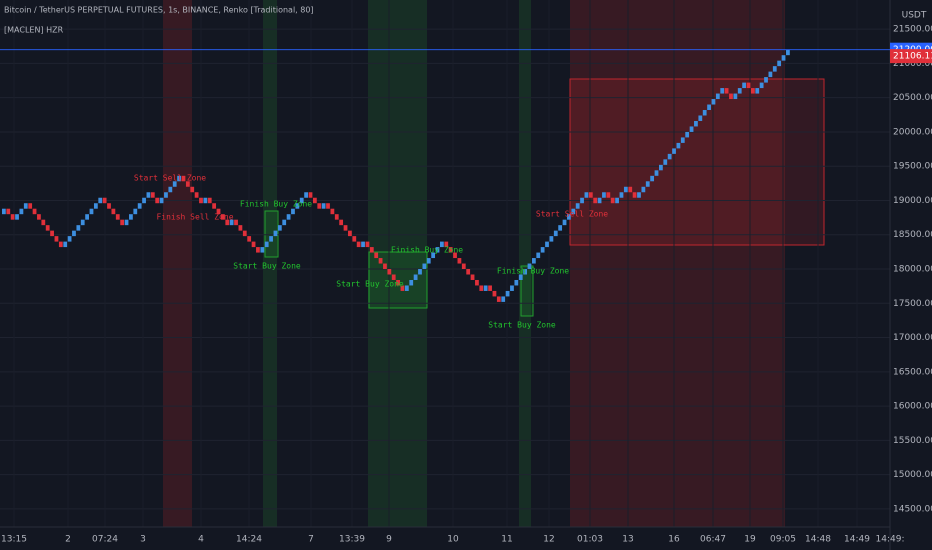 This screenshot has height=550, width=932. Describe the element at coordinates (533, 271) in the screenshot. I see `annotation: Finish Buy Zone` at that location.